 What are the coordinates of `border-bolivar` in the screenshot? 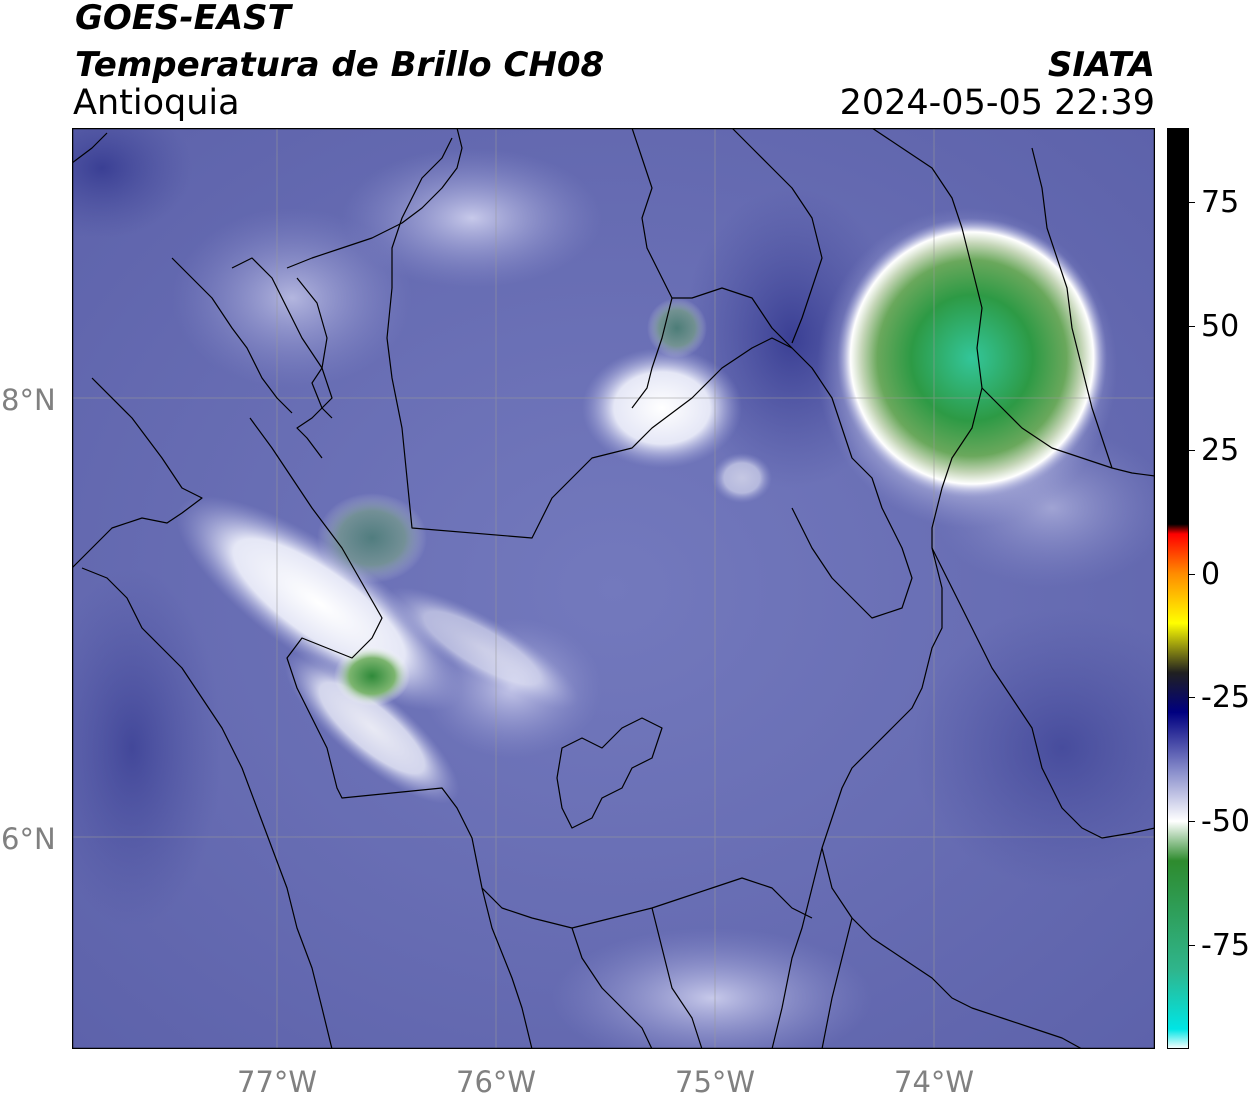 It's located at (857, 338).